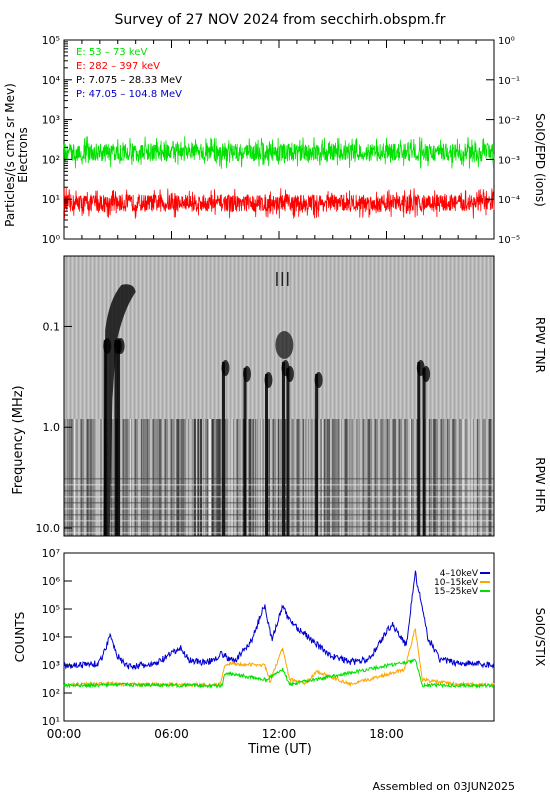 This screenshot has width=550, height=804. Describe the element at coordinates (51, 581) in the screenshot. I see `stix-ytick-label: 10⁶` at that location.